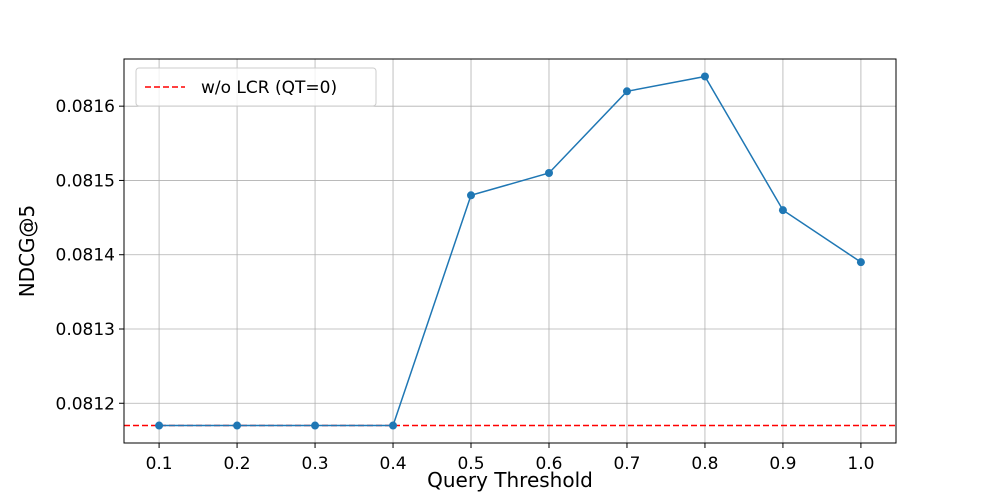 This screenshot has height=498, width=996. Describe the element at coordinates (237, 464) in the screenshot. I see `x-tick-label: 0.2` at that location.